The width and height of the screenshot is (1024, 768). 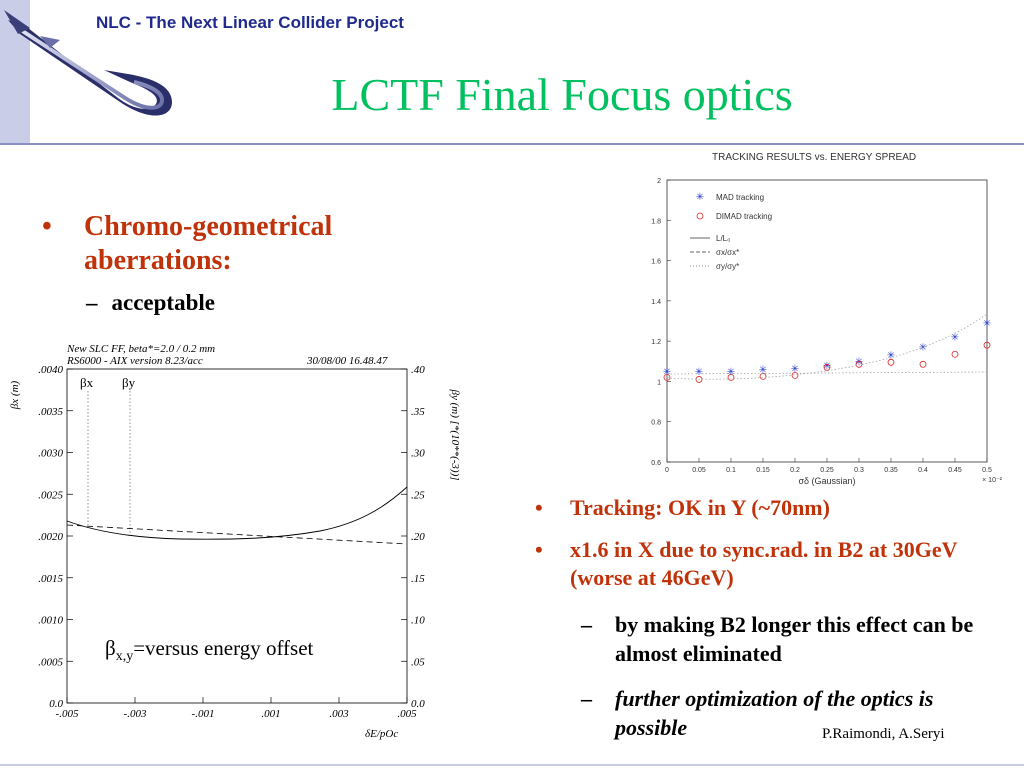 What do you see at coordinates (203, 714) in the screenshot?
I see `beta-x-tick-label: -.001` at bounding box center [203, 714].